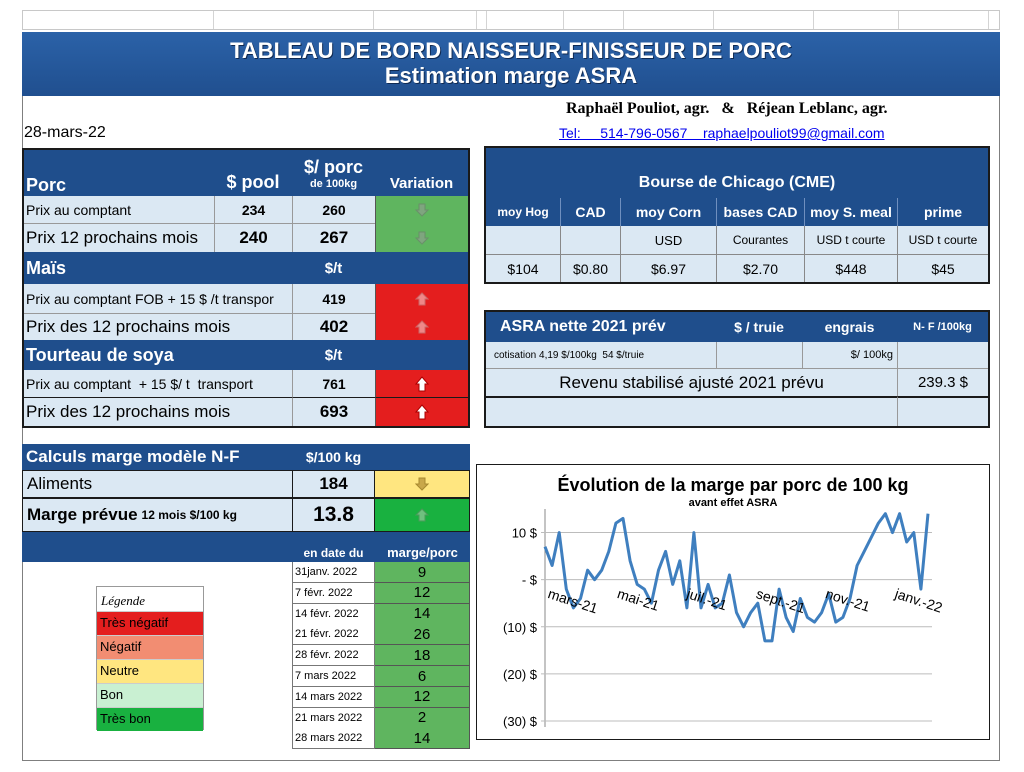 Image resolution: width=1024 pixels, height=772 pixels. What do you see at coordinates (520, 627) in the screenshot?
I see `y-tick-label: (10) $` at bounding box center [520, 627].